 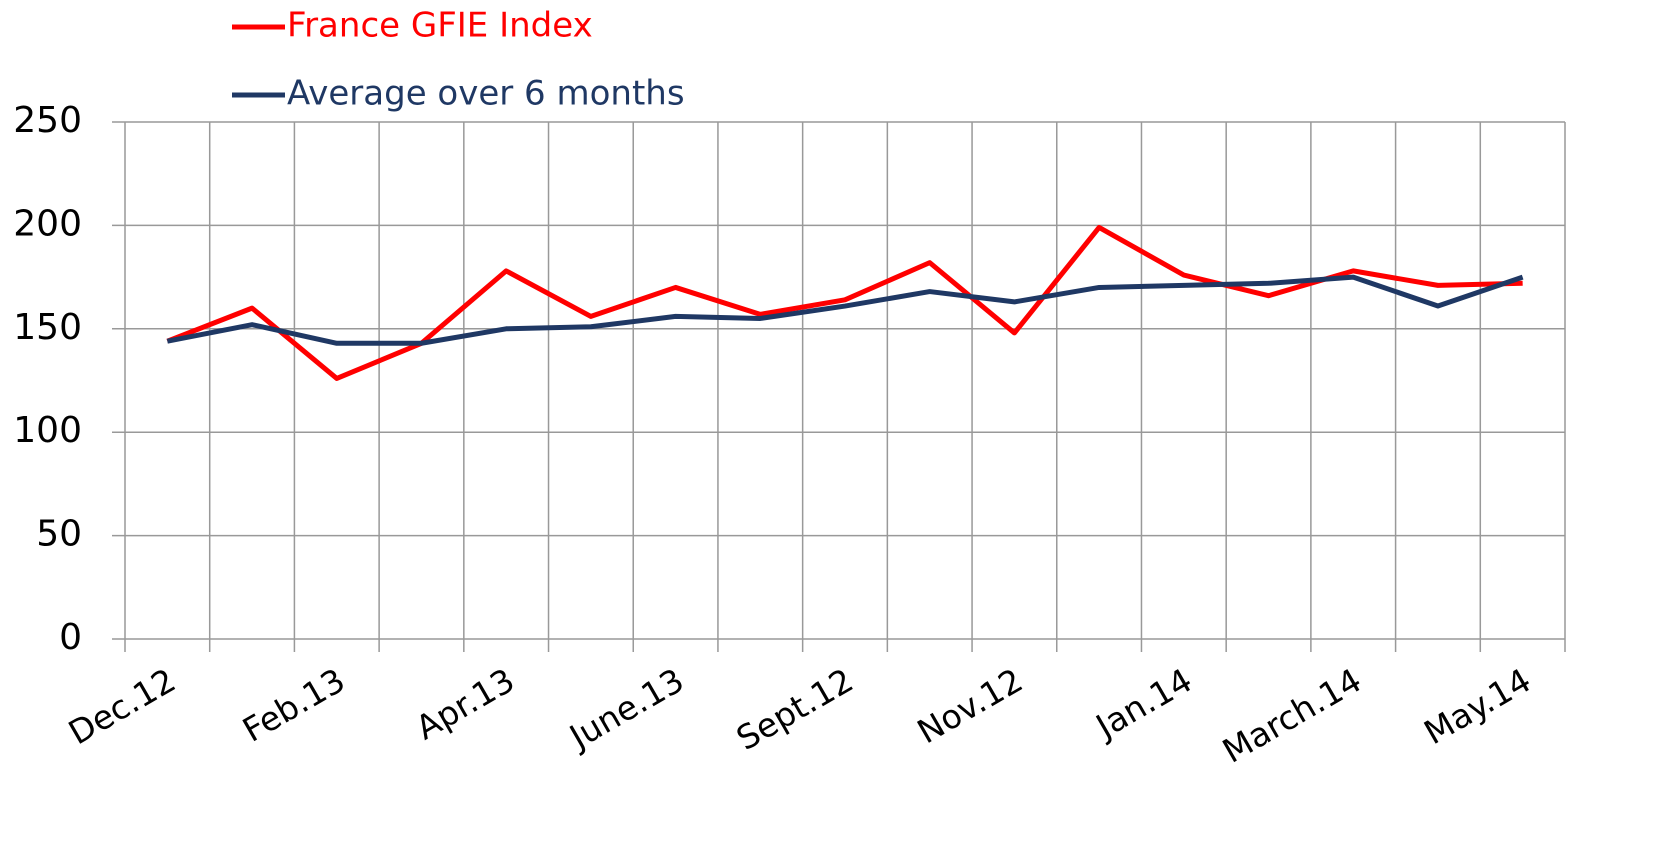 I want to click on y-tick-label: 200, so click(x=47, y=223).